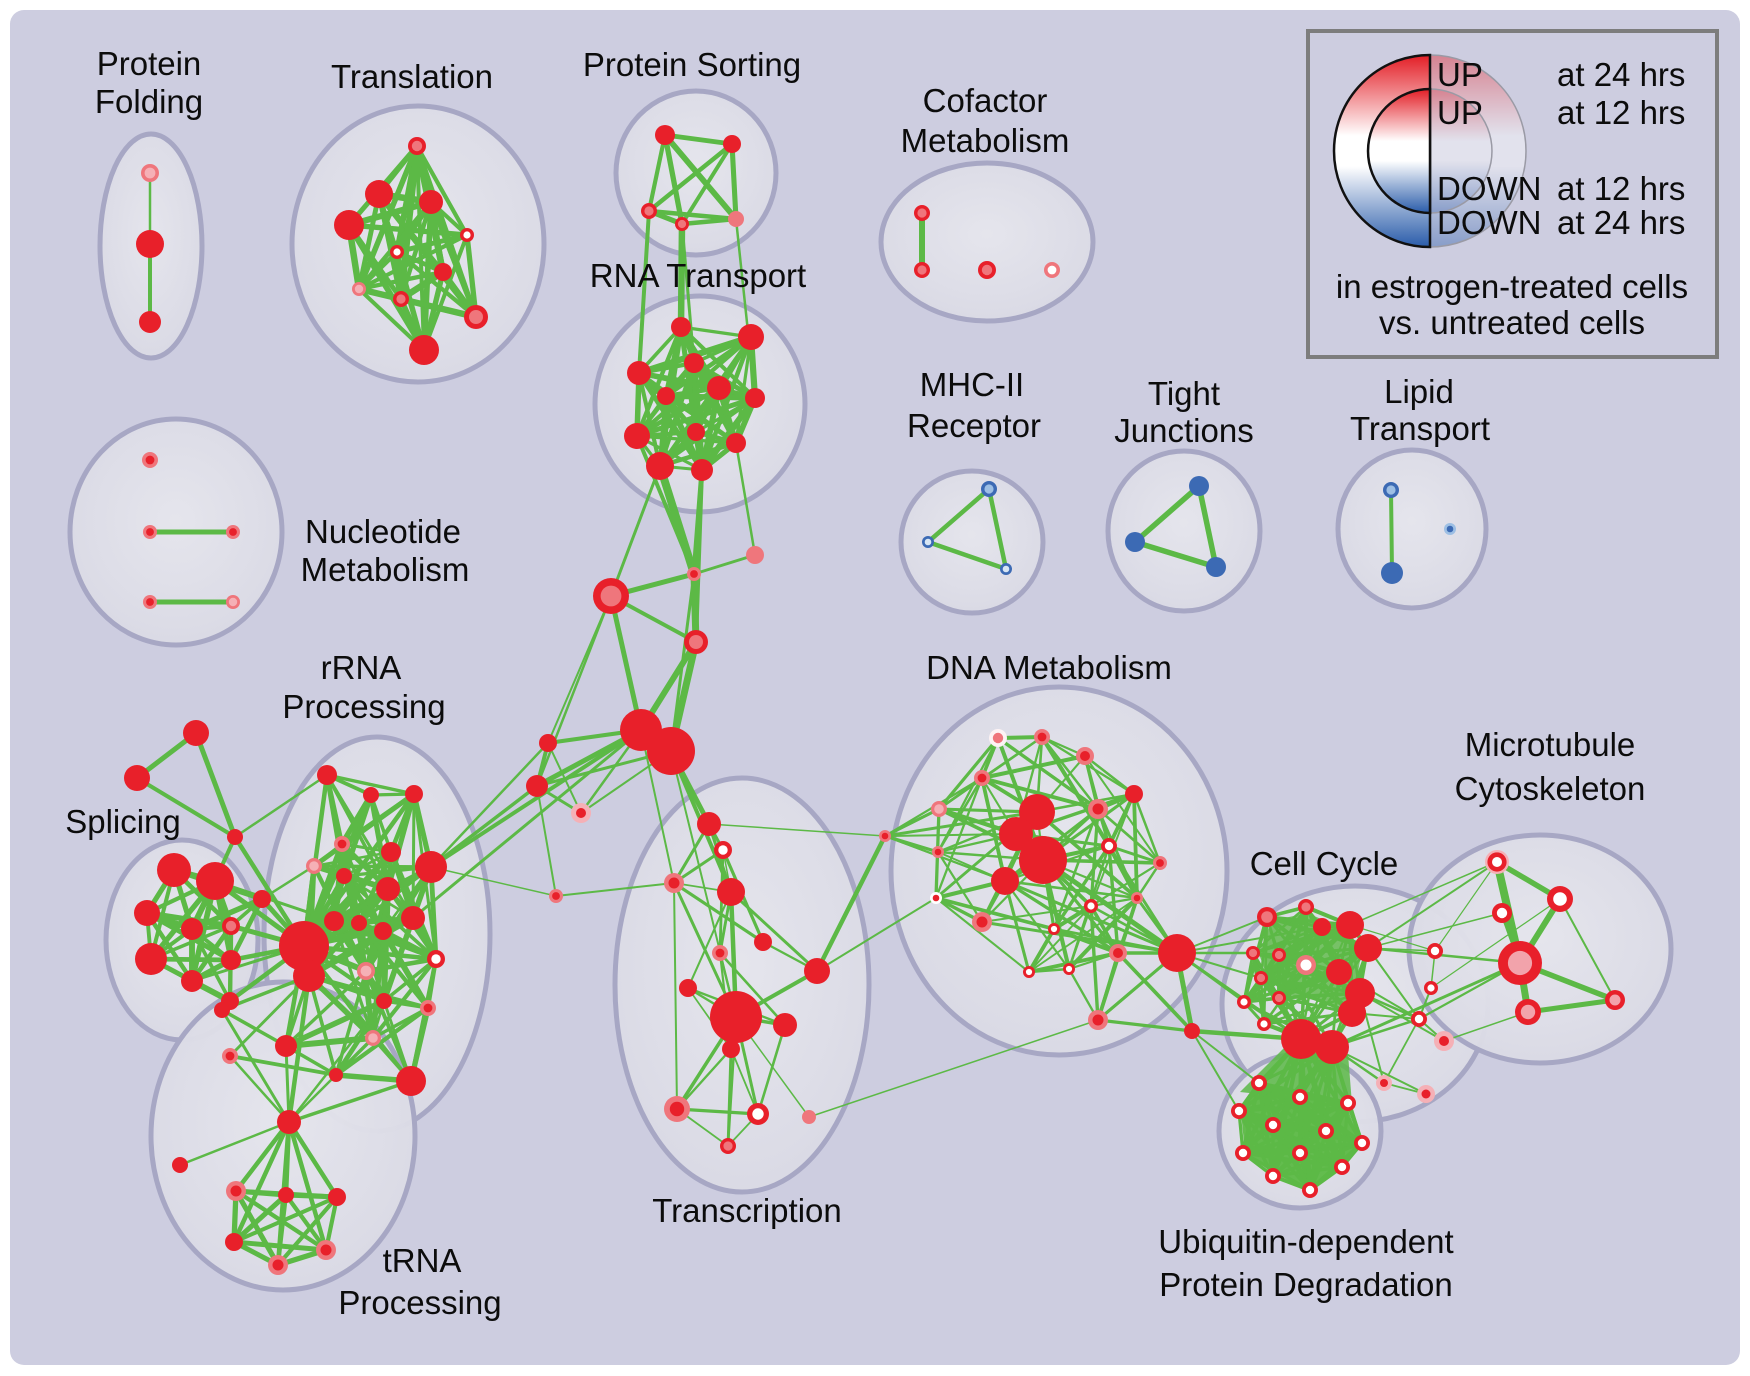 The height and width of the screenshot is (1376, 1750). Describe the element at coordinates (1512, 322) in the screenshot. I see `svg-text: vs. untreated cells` at that location.